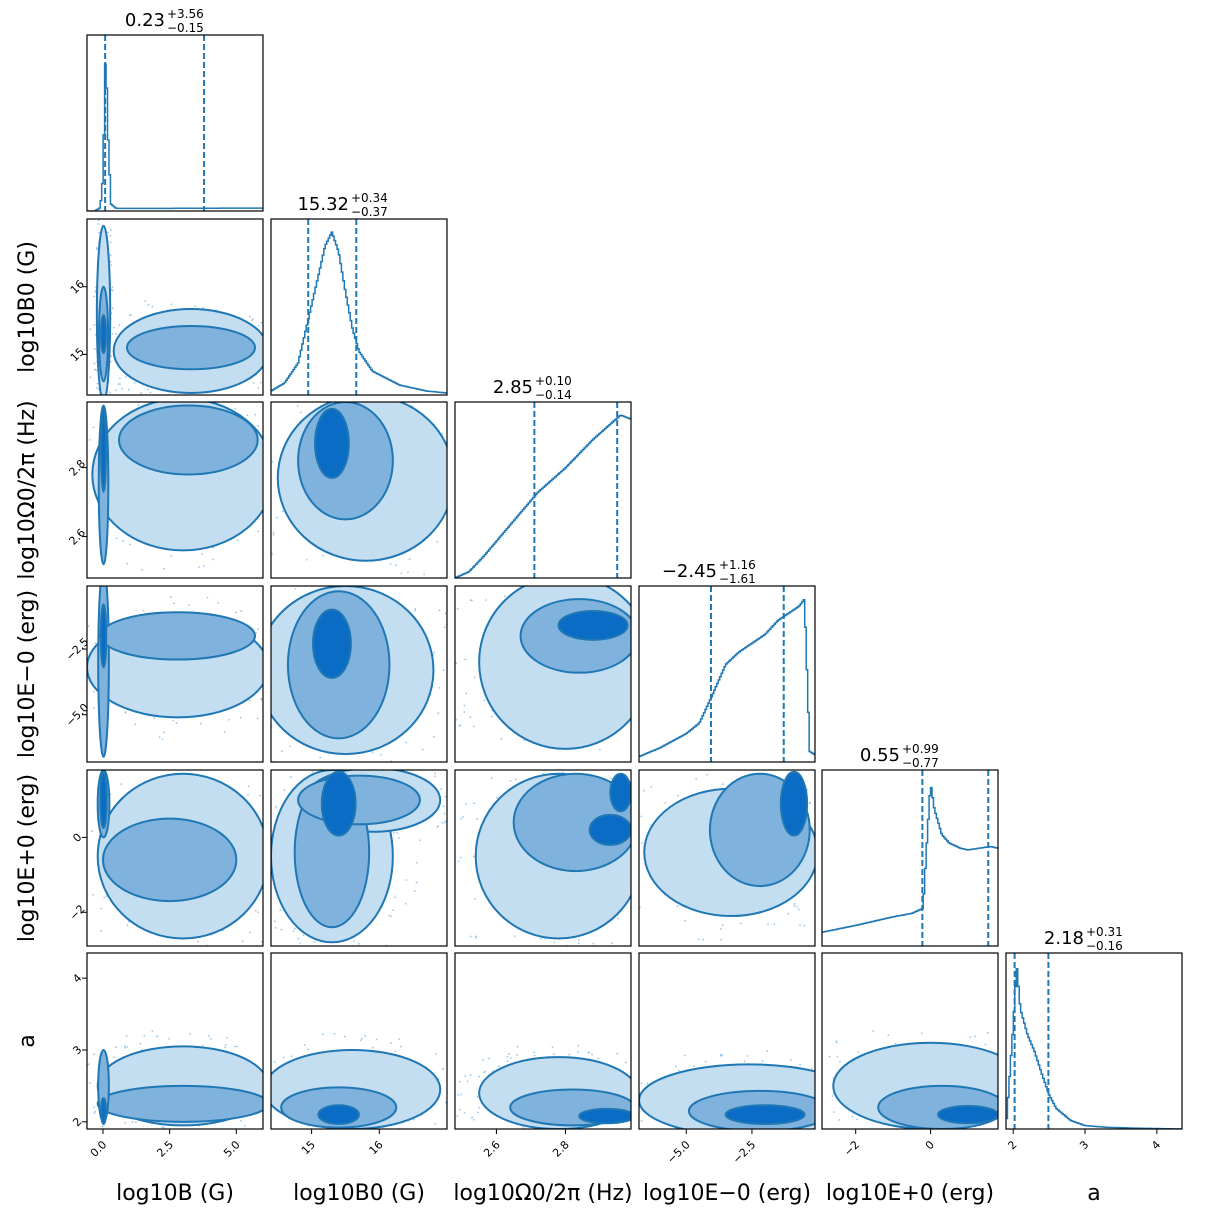 Image resolution: width=1217 pixels, height=1217 pixels. Describe the element at coordinates (78, 537) in the screenshot. I see `y-tick-label: 2.6` at that location.